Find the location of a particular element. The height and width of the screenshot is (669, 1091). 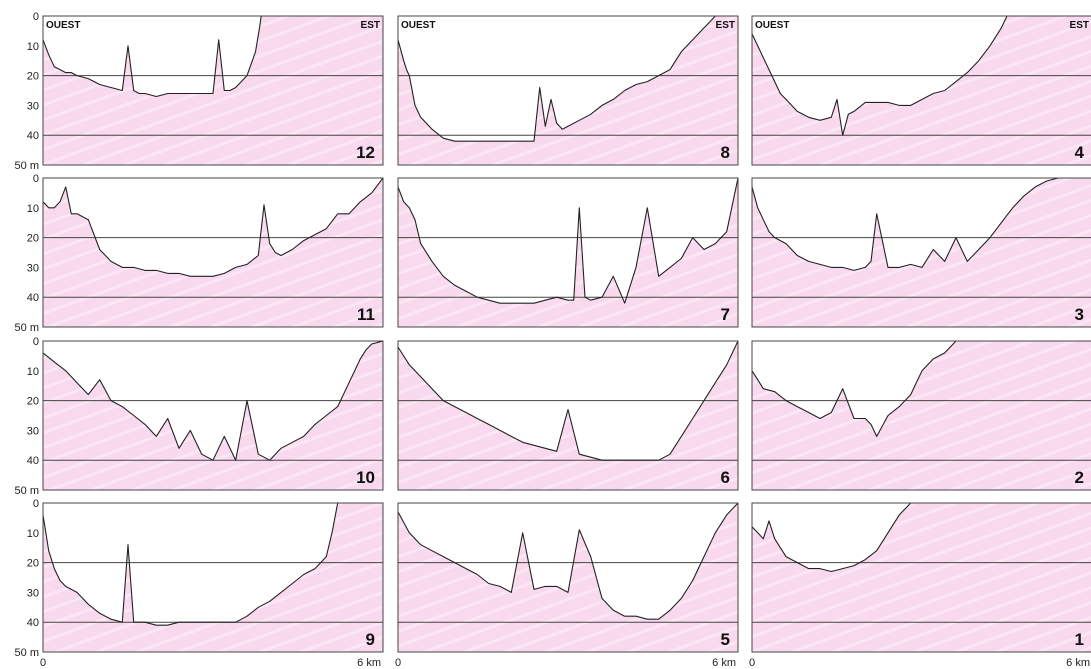

profile-number-9: 9 is located at coordinates (370, 639).